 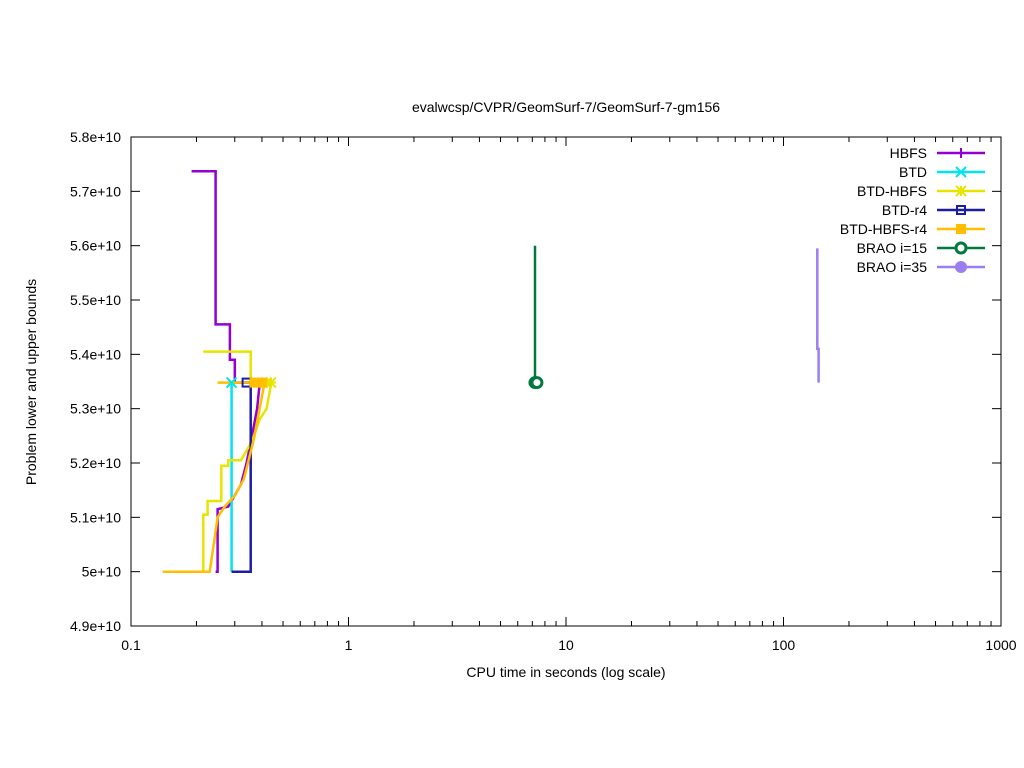 I want to click on legend-item-brao-i-35: BRAO i=35, so click(x=921, y=267).